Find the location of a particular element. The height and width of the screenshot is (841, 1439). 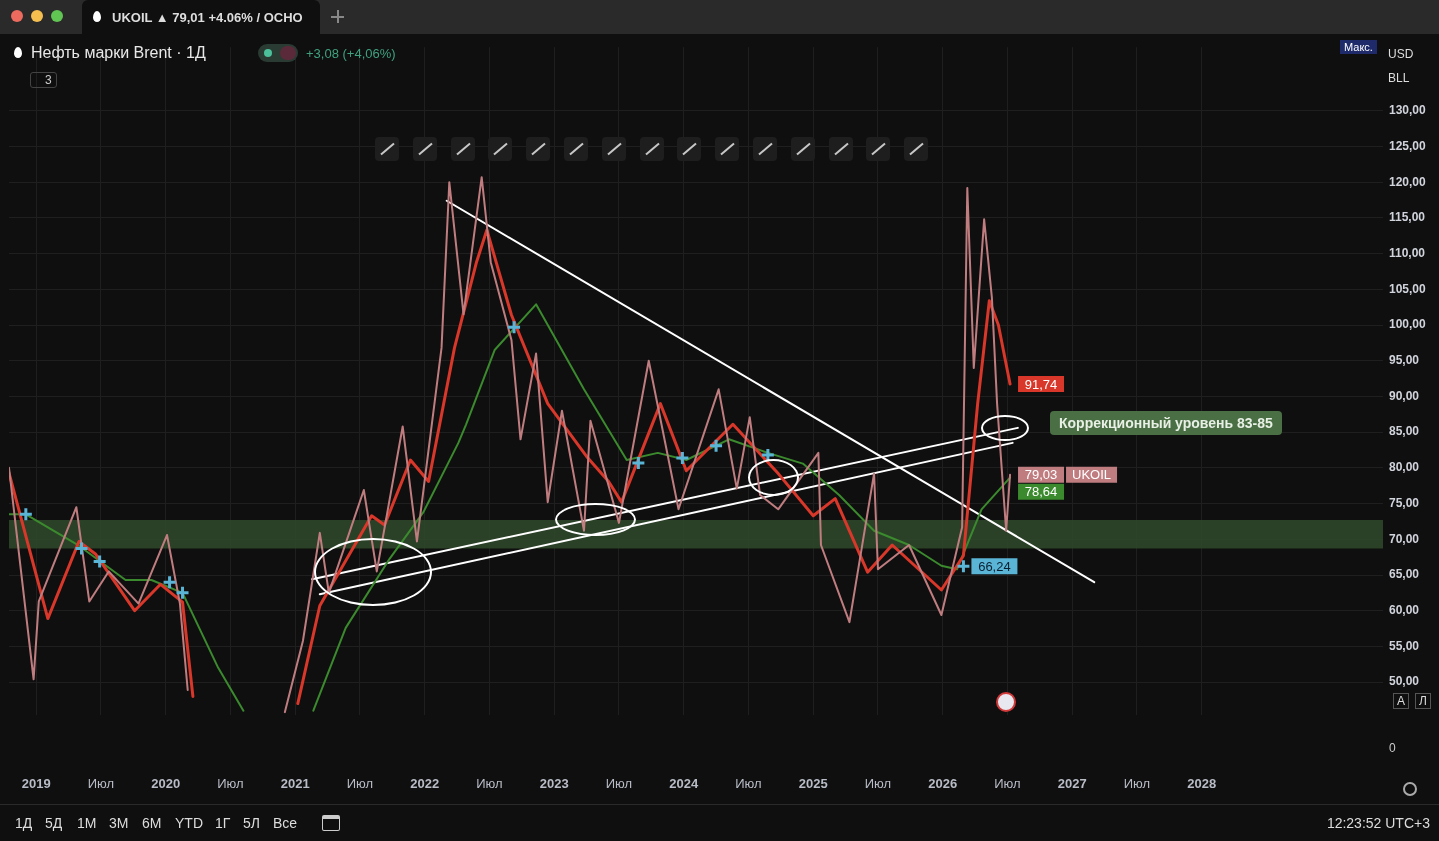

y-tick-label: 130,00 is located at coordinates (1408, 110).